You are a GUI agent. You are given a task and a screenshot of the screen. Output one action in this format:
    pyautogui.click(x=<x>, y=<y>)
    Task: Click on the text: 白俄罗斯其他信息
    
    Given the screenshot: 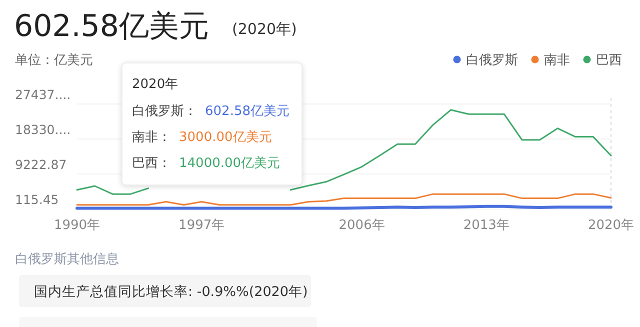 What is the action you would take?
    pyautogui.click(x=67, y=259)
    